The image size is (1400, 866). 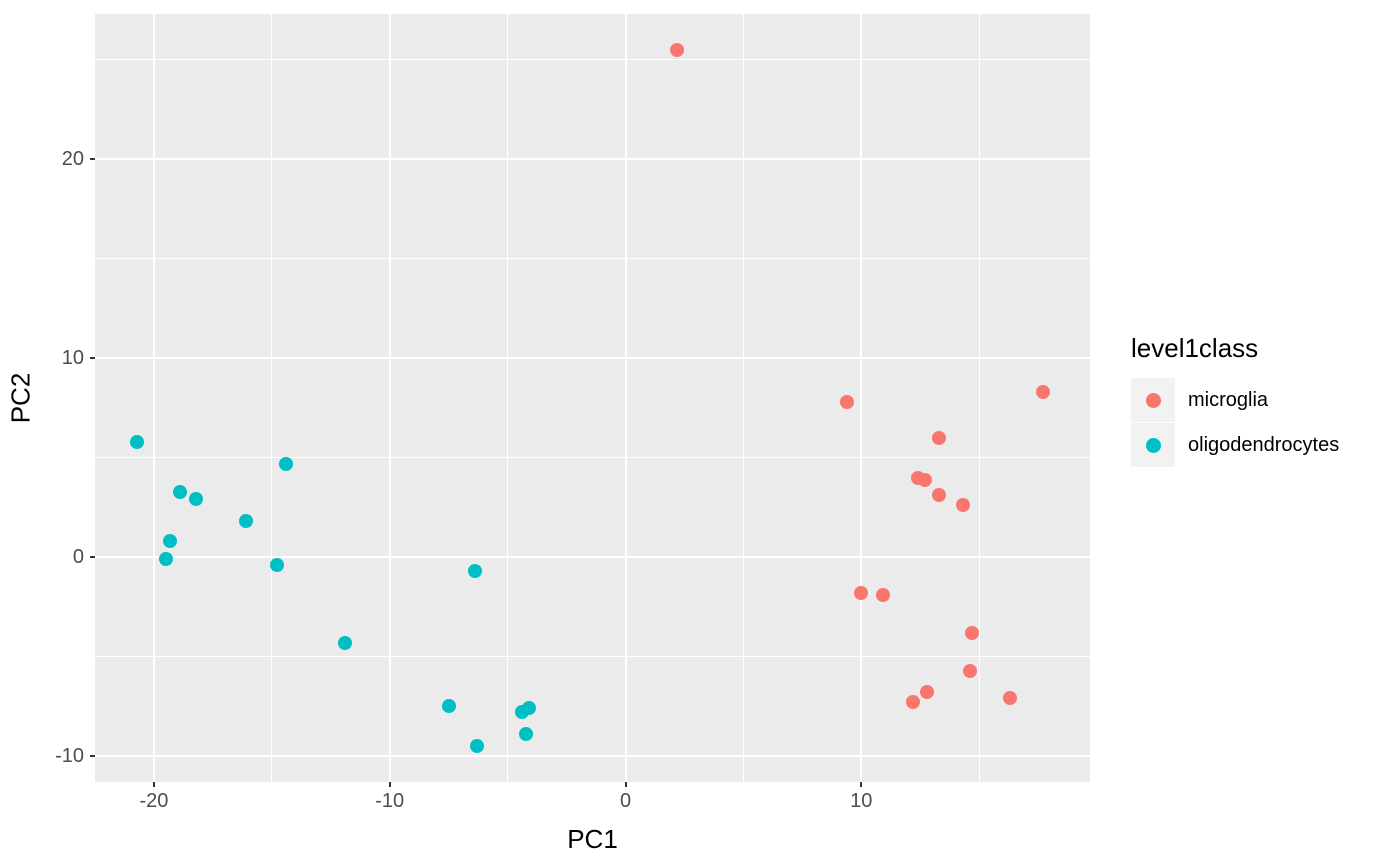 I want to click on legend: level1class microglia oligodendrocytes, so click(x=1235, y=400).